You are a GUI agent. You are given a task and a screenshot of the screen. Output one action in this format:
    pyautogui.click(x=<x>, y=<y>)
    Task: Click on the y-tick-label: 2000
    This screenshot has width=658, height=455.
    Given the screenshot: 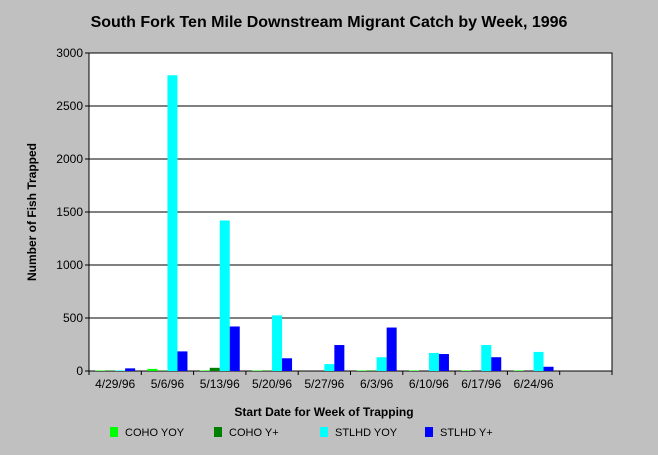 What is the action you would take?
    pyautogui.click(x=69, y=159)
    